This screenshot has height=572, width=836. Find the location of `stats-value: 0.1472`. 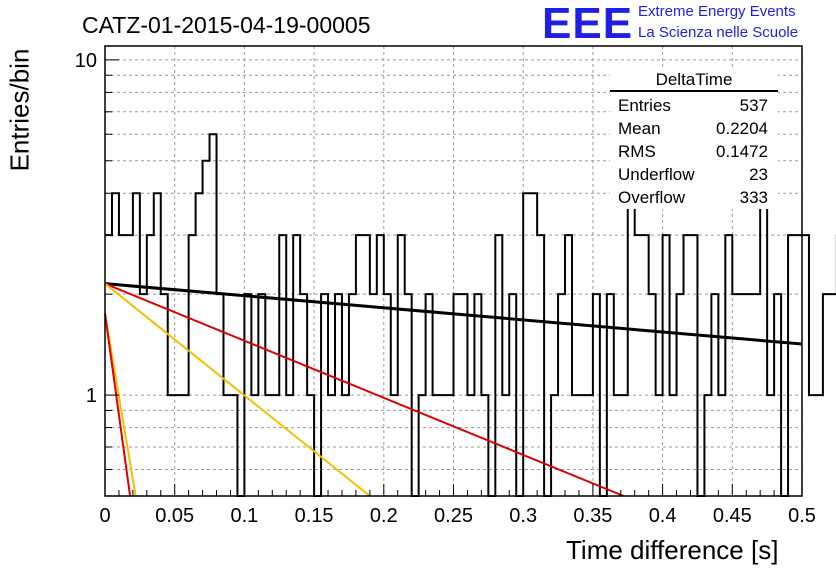

stats-value: 0.1472 is located at coordinates (742, 151).